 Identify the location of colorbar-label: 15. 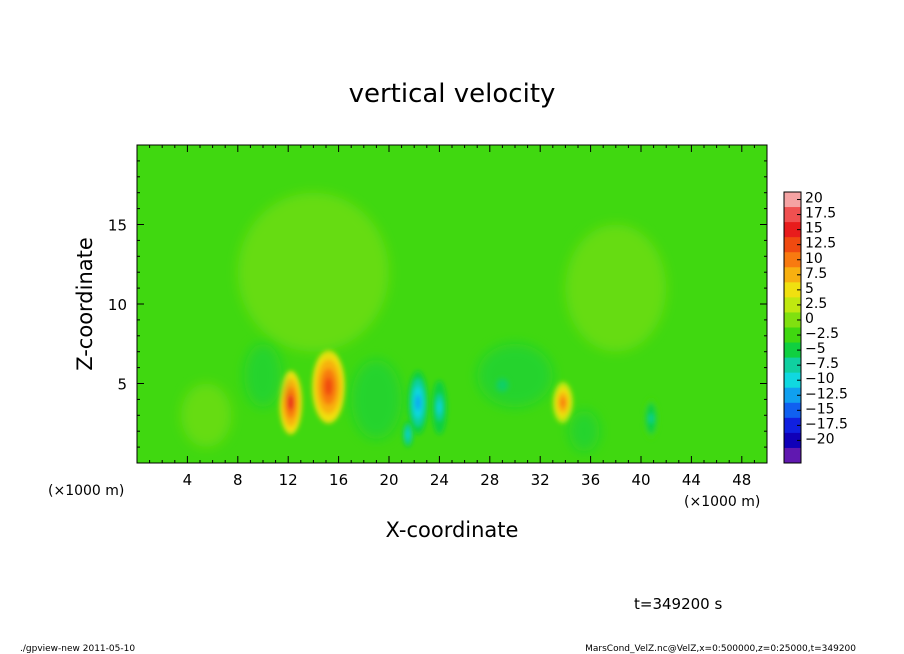
(814, 229).